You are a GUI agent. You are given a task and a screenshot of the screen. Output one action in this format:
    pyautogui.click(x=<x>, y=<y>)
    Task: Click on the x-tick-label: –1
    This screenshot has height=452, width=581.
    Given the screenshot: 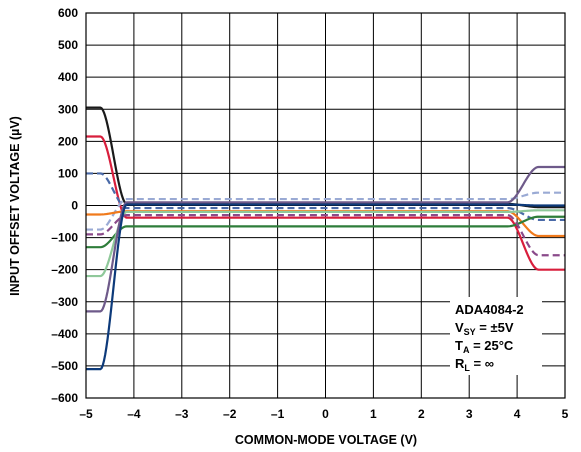 What is the action you would take?
    pyautogui.click(x=278, y=414)
    